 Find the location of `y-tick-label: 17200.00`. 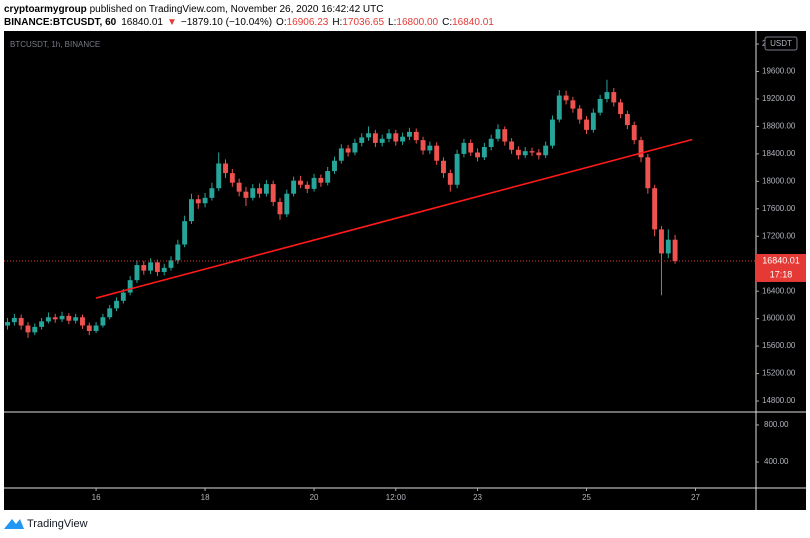

y-tick-label: 17200.00 is located at coordinates (779, 235).